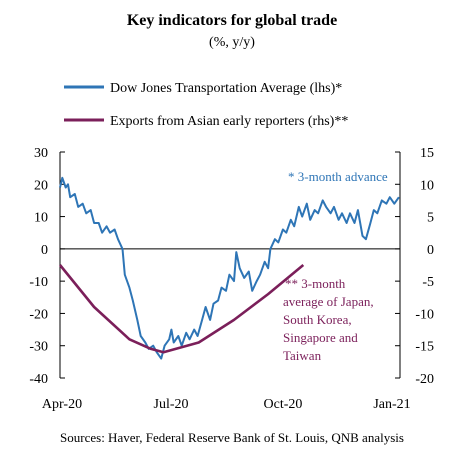  I want to click on annotation-purple-line: South Korea,, so click(317, 319).